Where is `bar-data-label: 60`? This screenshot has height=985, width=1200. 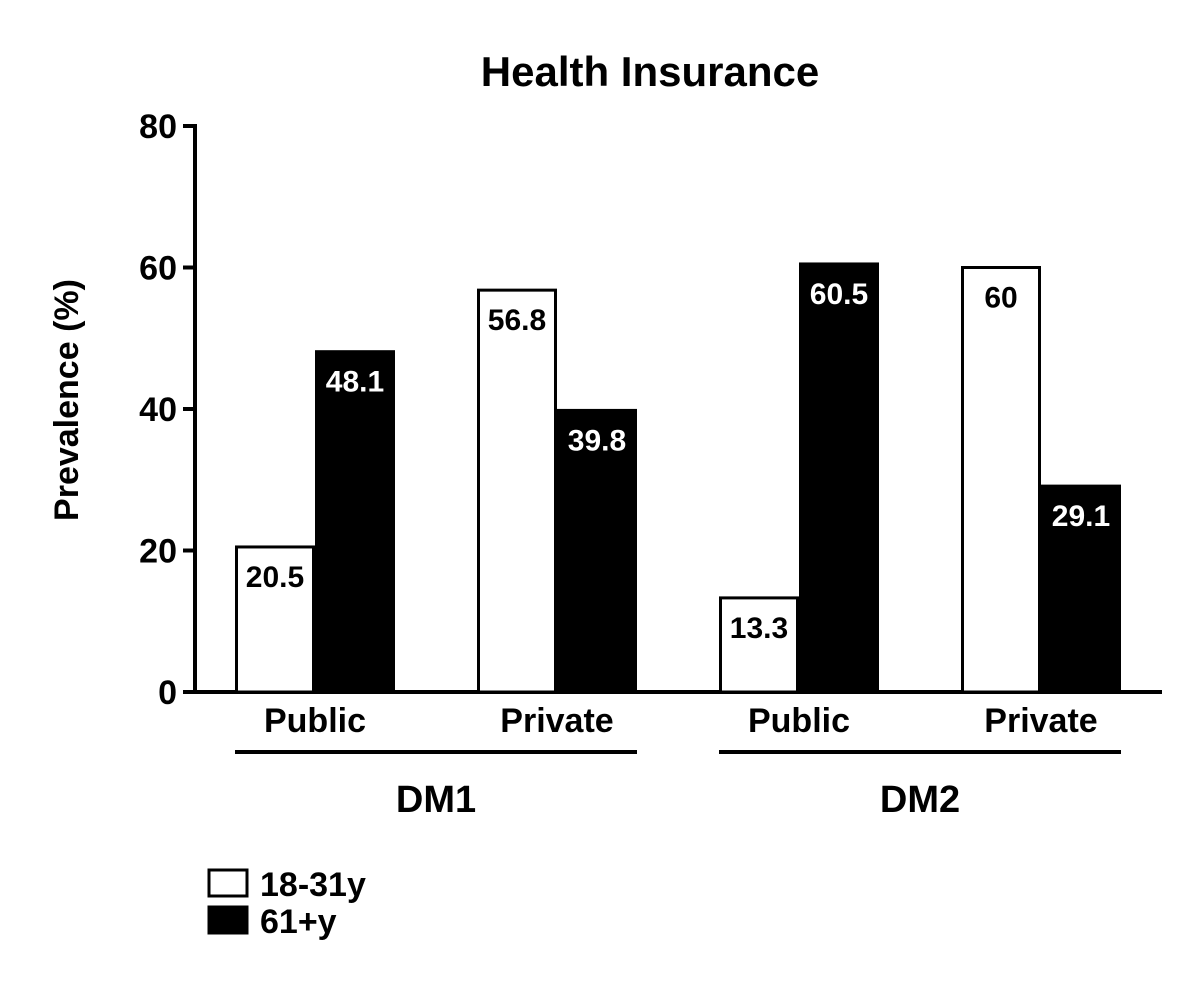
bar-data-label: 60 is located at coordinates (1000, 298).